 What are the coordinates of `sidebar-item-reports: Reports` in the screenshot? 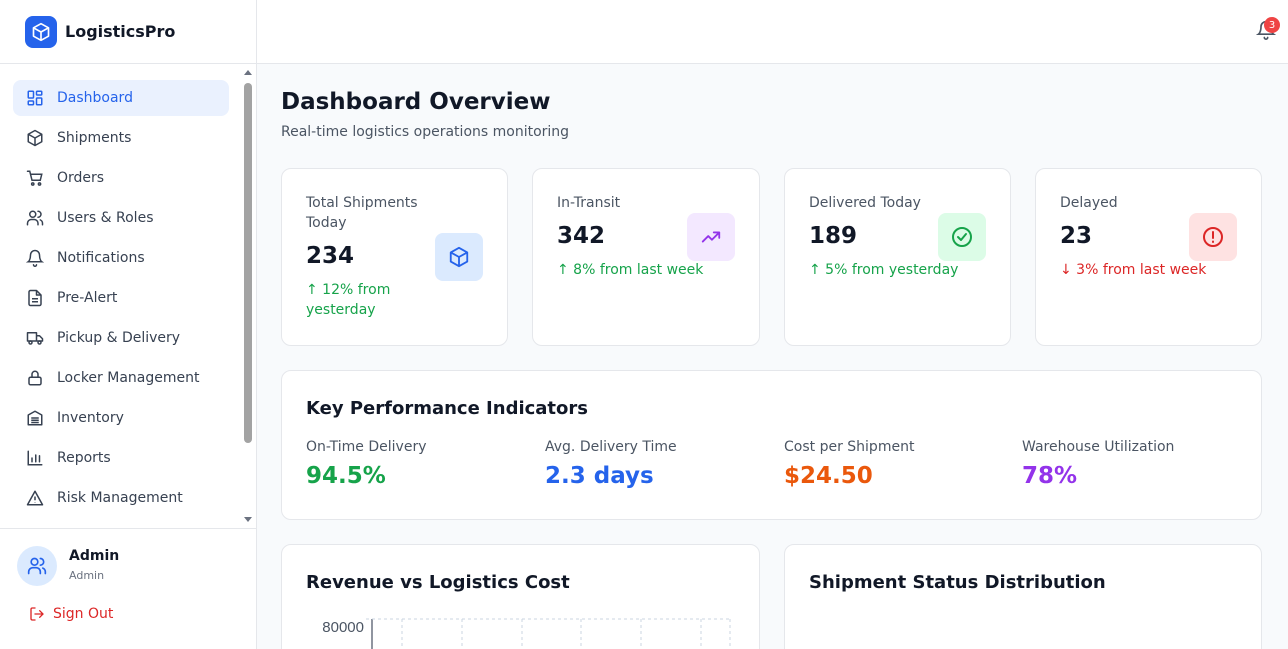 It's located at (121, 458).